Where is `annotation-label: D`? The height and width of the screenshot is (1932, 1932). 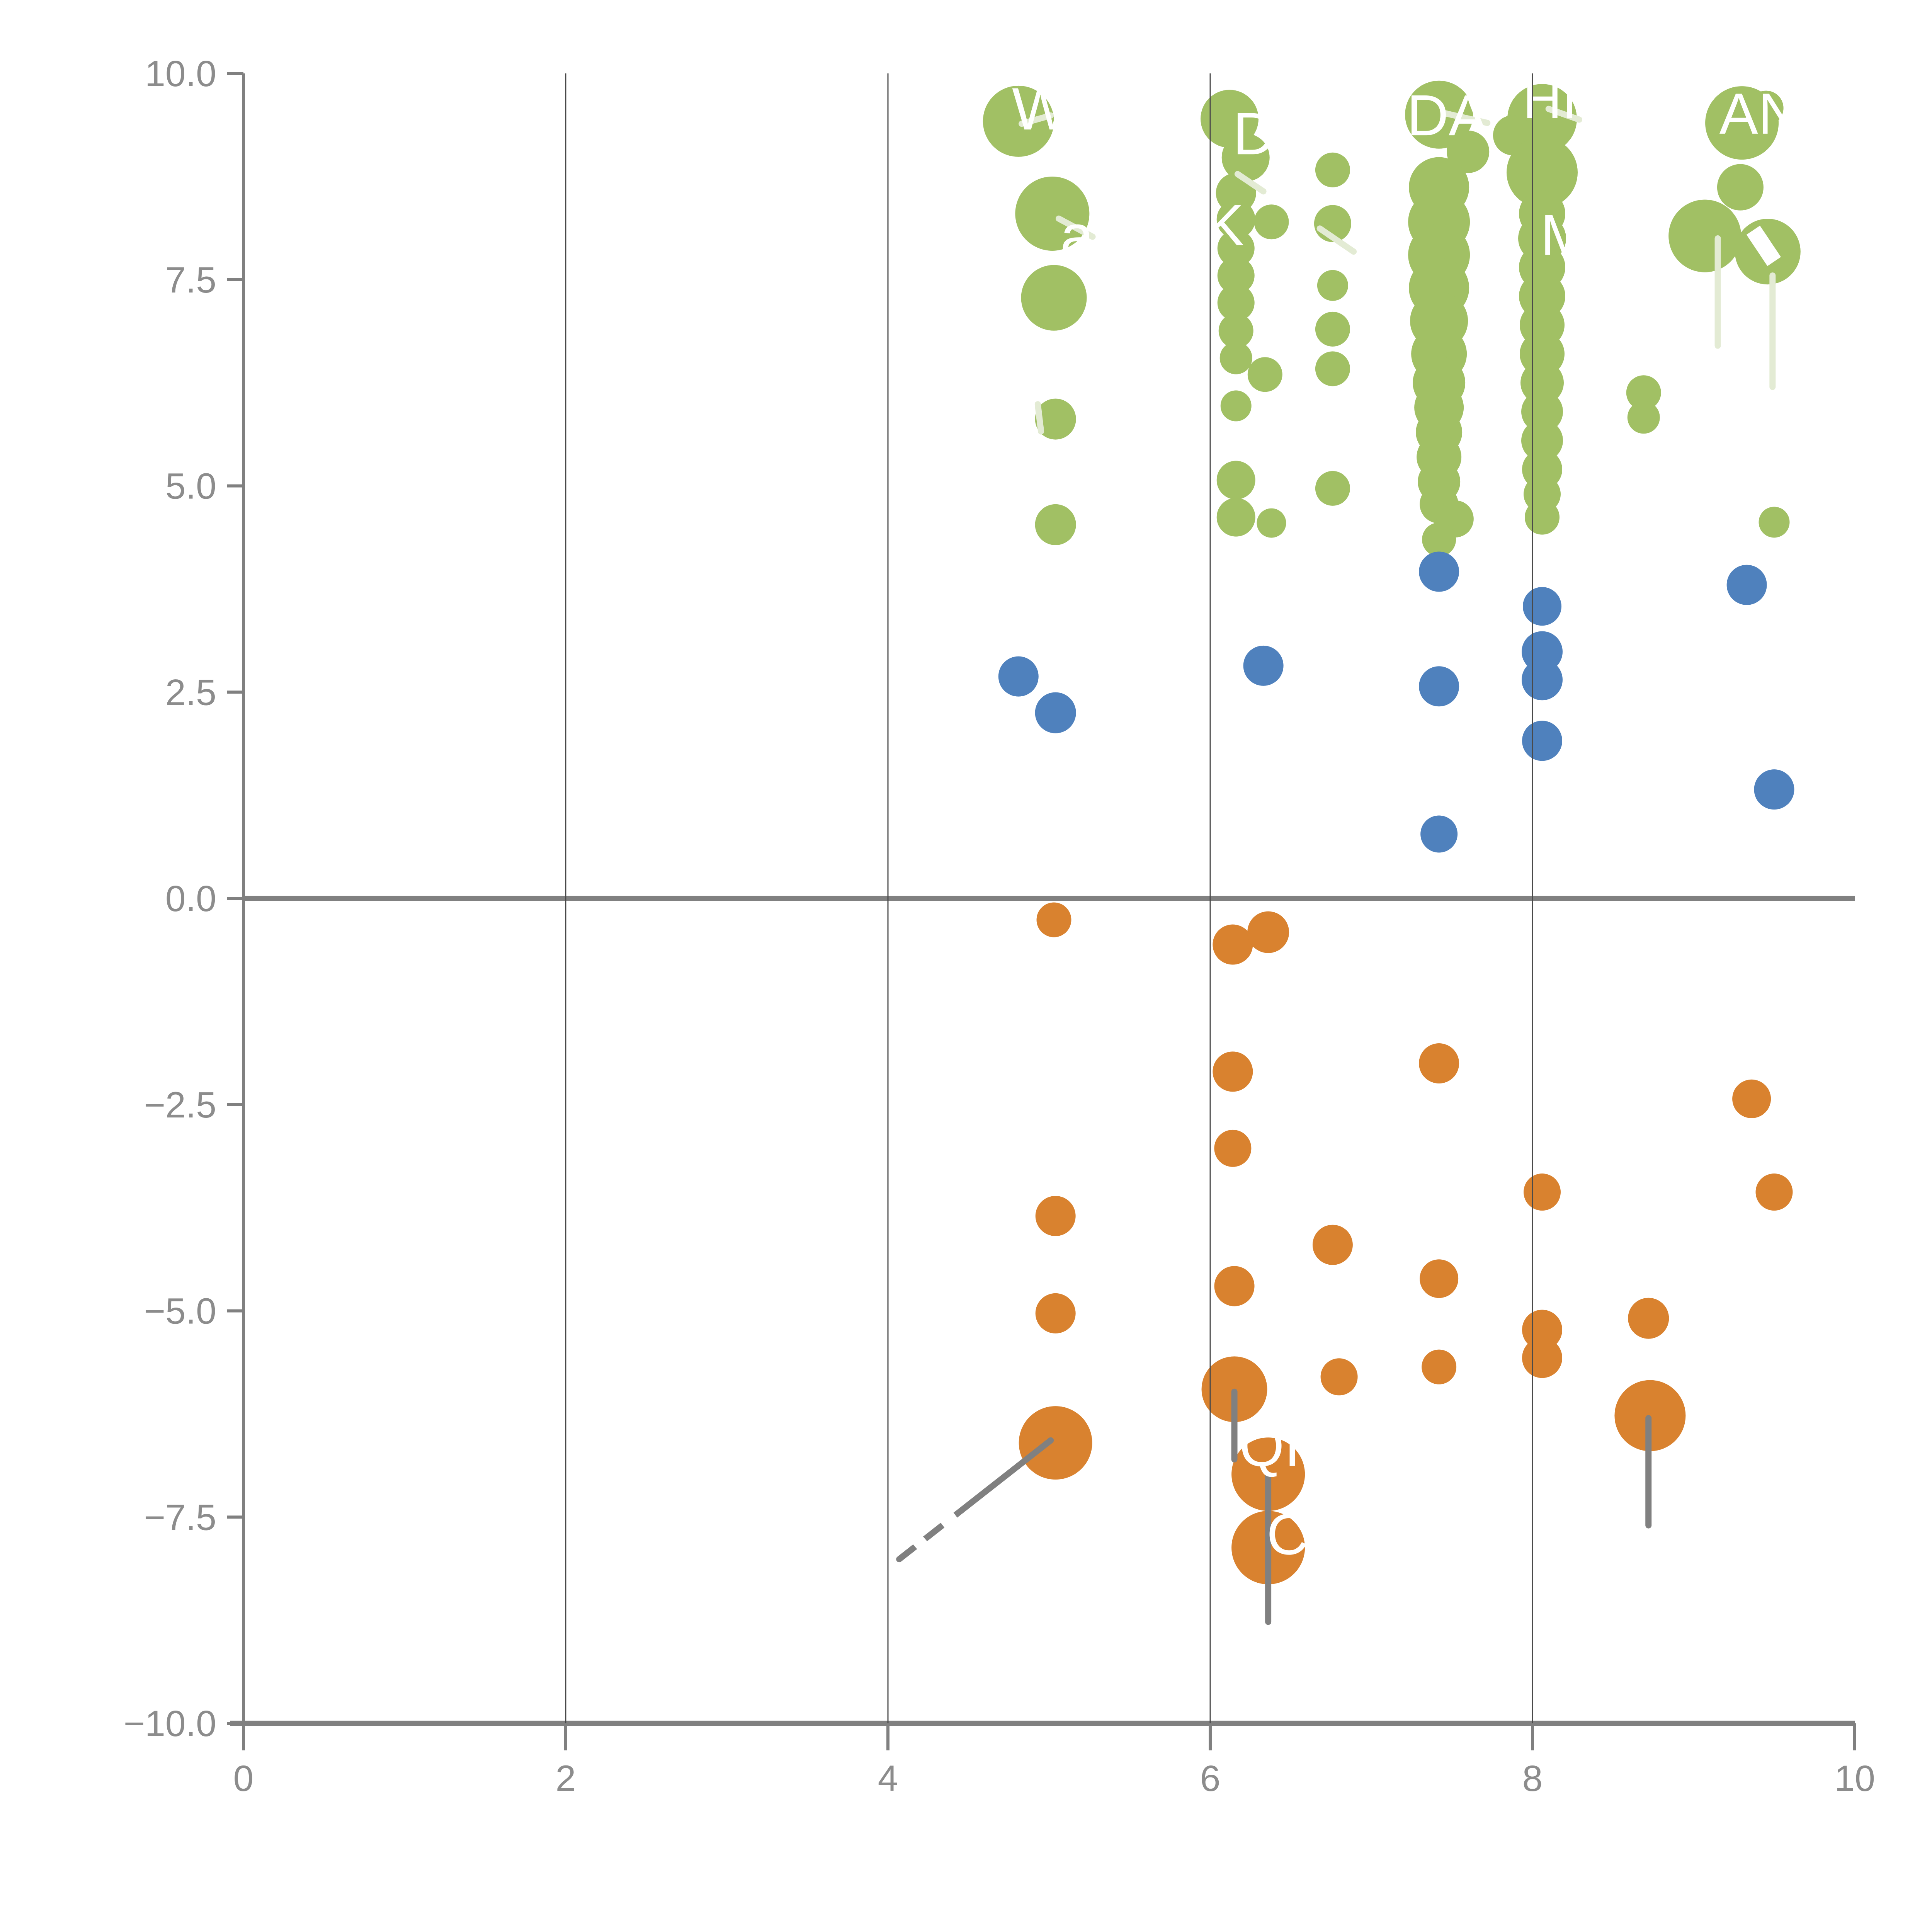
annotation-label: D is located at coordinates (1255, 134).